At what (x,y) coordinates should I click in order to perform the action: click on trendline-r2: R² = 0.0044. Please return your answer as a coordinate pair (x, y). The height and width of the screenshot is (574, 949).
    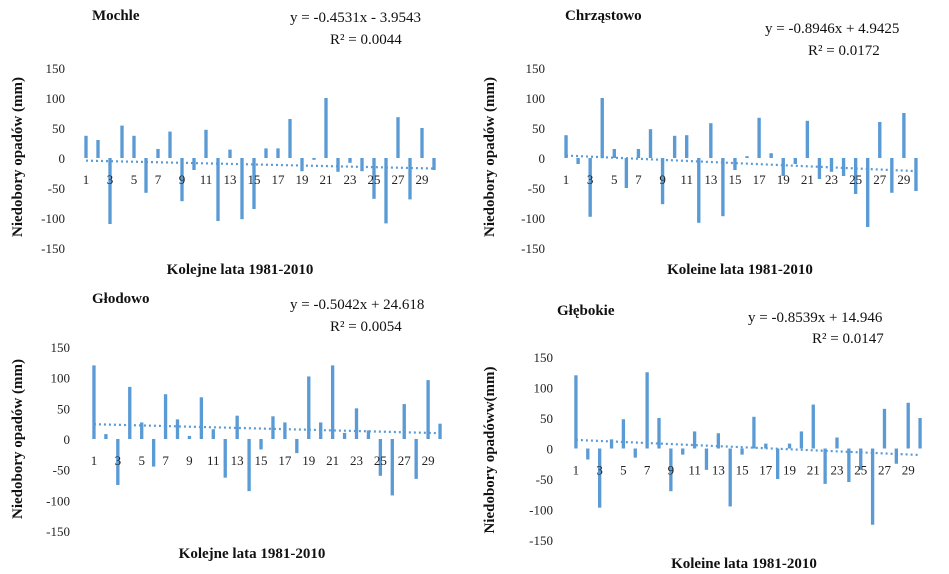
    Looking at the image, I should click on (366, 40).